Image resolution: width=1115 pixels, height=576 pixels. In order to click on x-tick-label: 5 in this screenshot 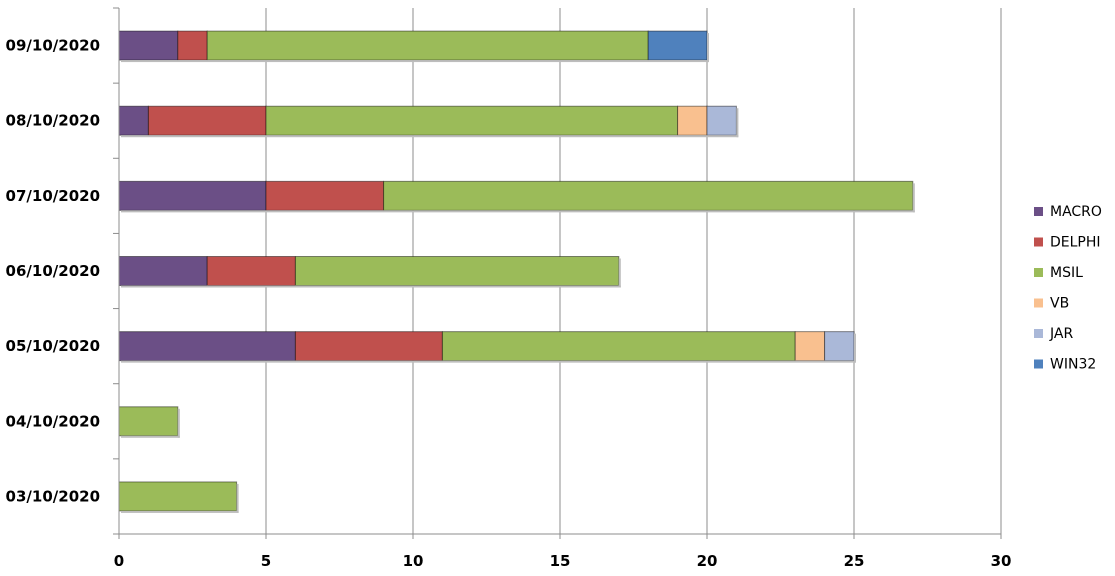, I will do `click(266, 561)`.